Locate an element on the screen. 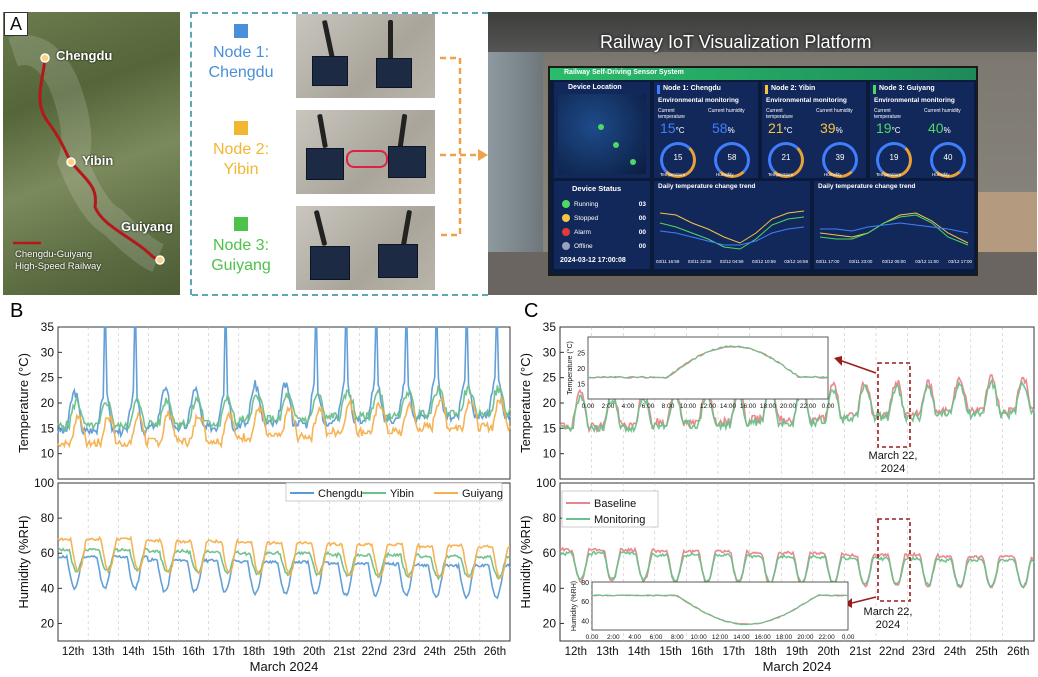 The image size is (1038, 677). inset-y-tick: 40 is located at coordinates (585, 621).